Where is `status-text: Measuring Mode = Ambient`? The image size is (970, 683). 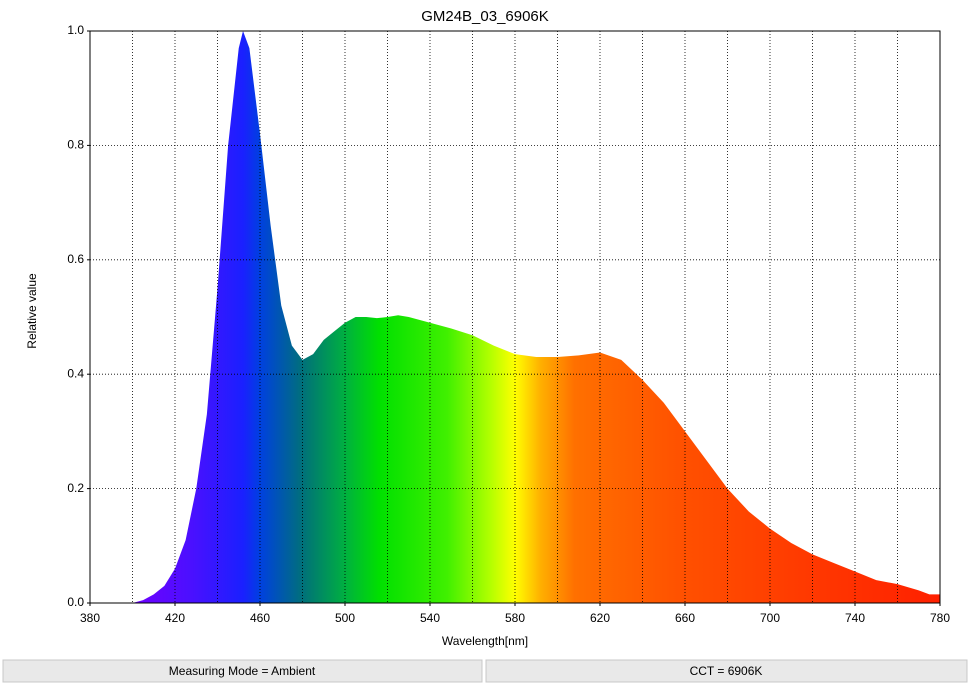
status-text: Measuring Mode = Ambient is located at coordinates (242, 671).